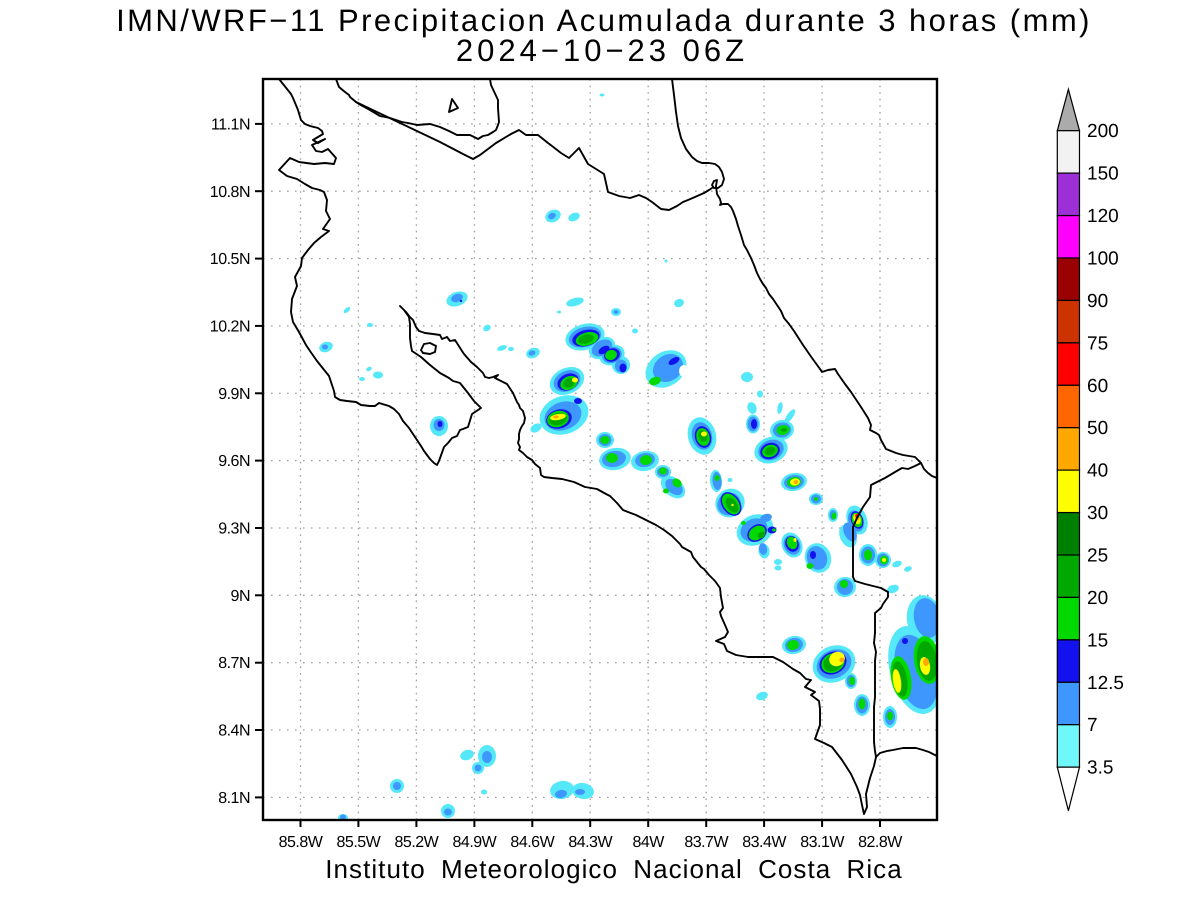  Describe the element at coordinates (1092, 725) in the screenshot. I see `svg-text: 7` at that location.